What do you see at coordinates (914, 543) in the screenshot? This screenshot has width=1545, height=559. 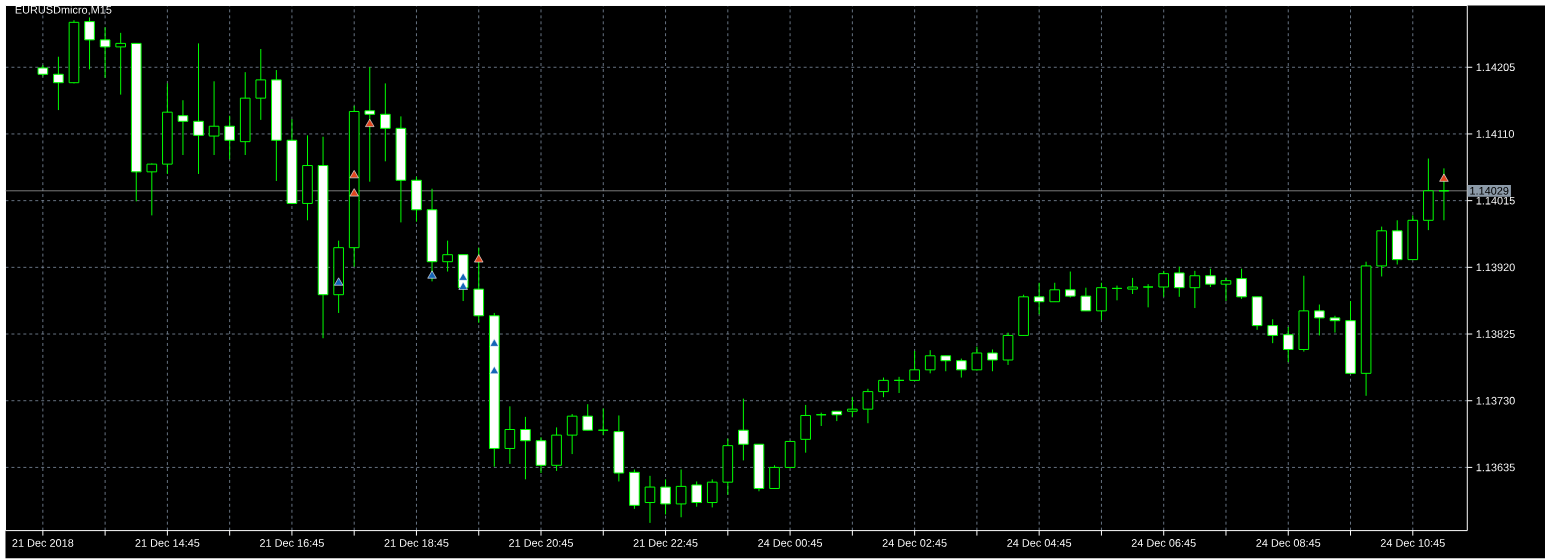 I see `x-tick-label: 24 Dec 02:45` at bounding box center [914, 543].